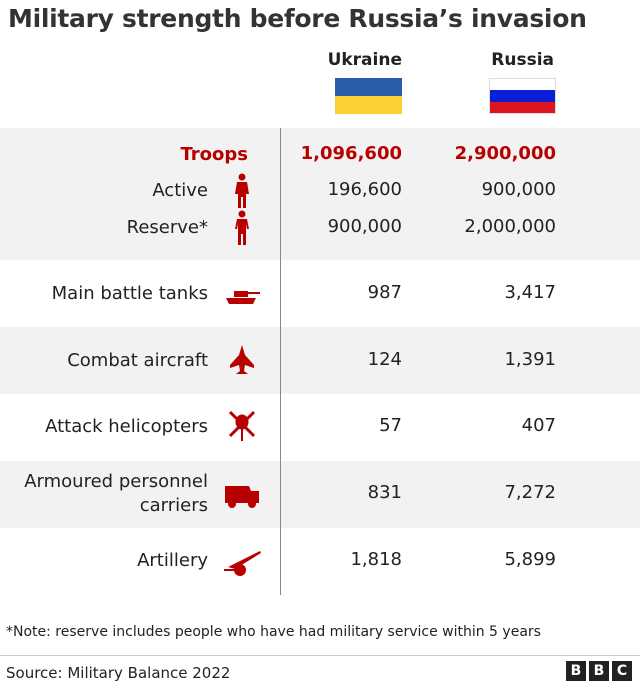 The image size is (640, 691). I want to click on ukraine-value: 900,000, so click(364, 226).